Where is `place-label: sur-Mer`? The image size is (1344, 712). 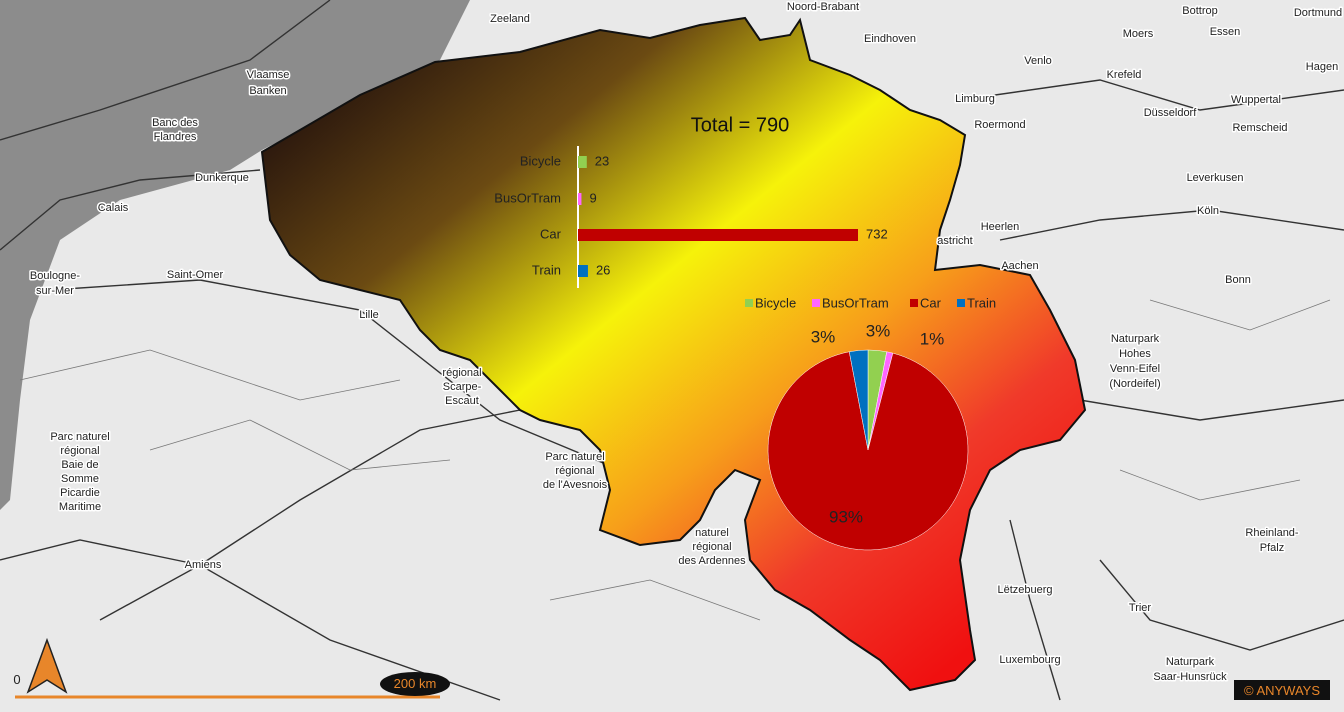
place-label: sur-Mer is located at coordinates (55, 291).